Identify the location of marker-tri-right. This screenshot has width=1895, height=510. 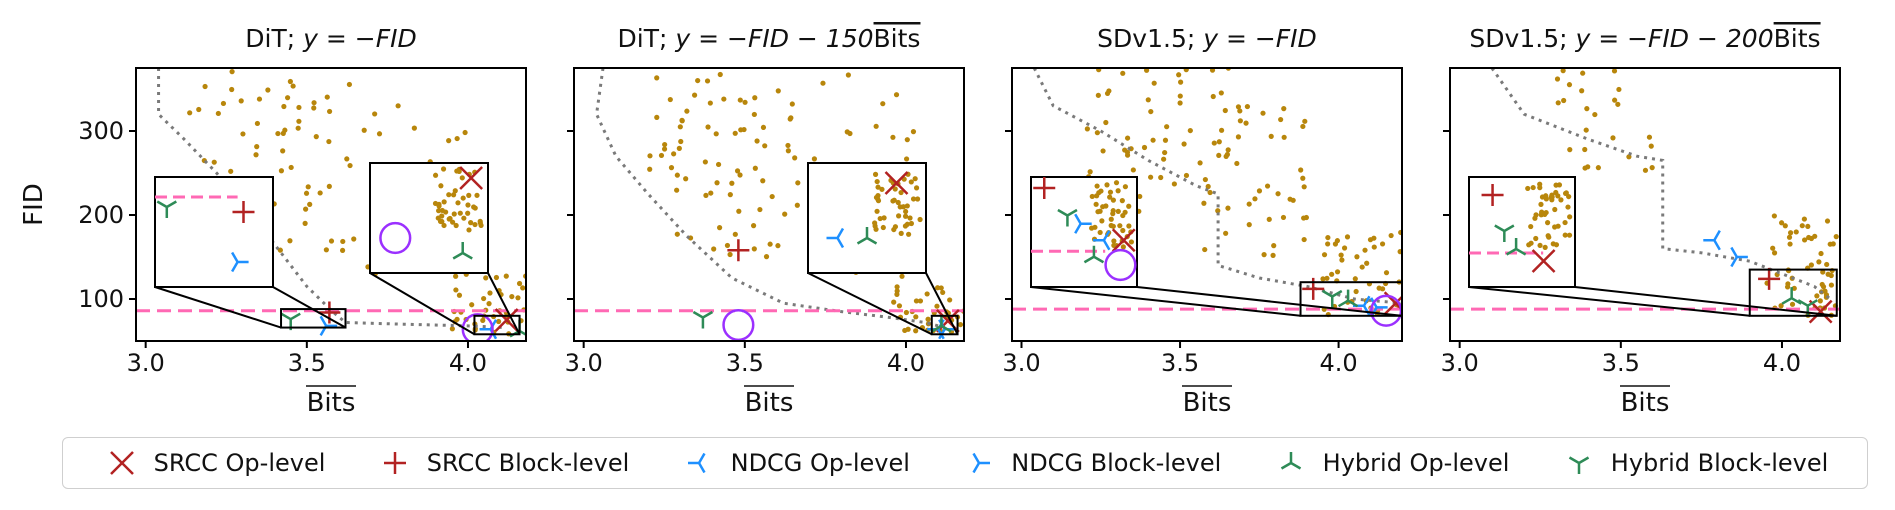
(1083, 223).